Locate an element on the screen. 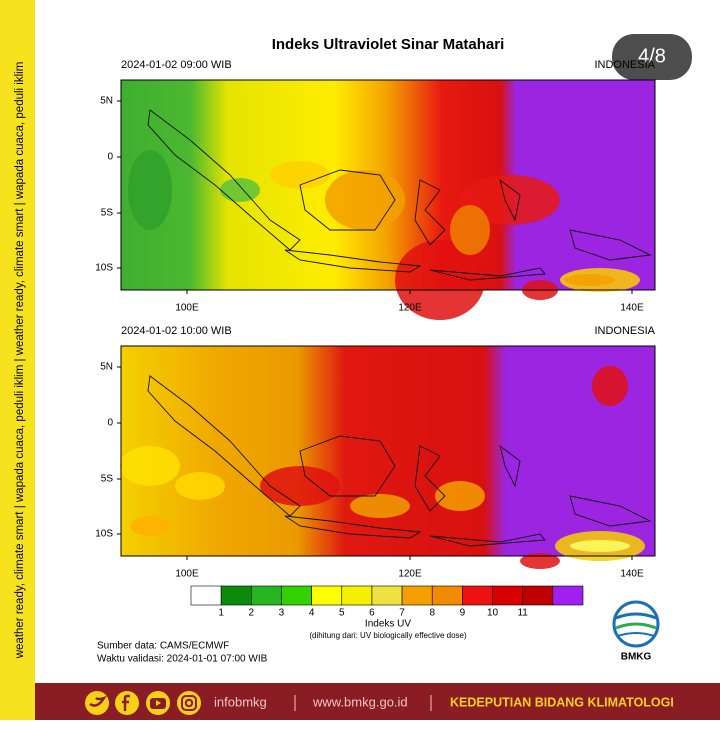  title: Indeks Ultraviolet Sinar Matahari is located at coordinates (388, 44).